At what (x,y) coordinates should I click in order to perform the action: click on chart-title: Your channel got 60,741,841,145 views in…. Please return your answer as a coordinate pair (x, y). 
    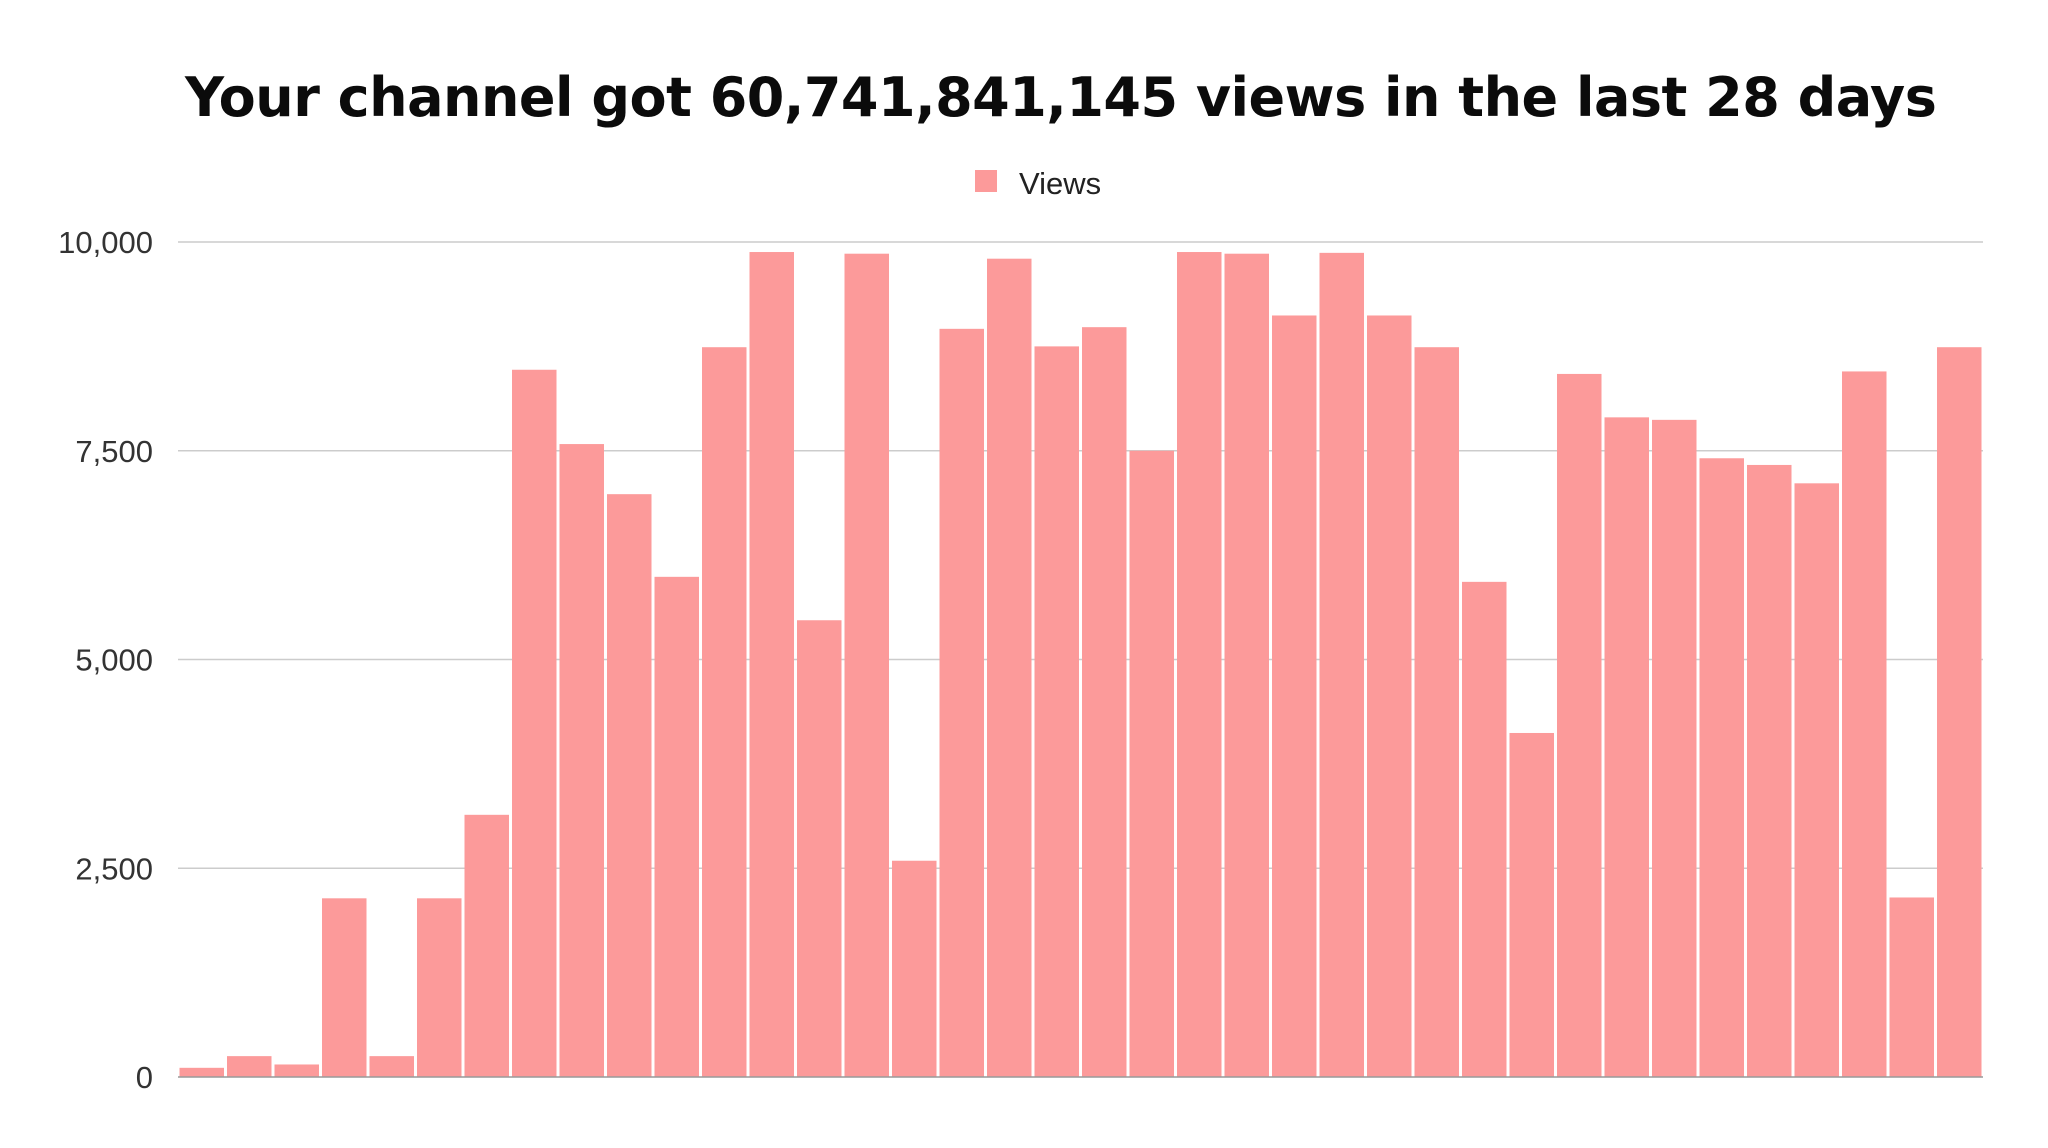
    Looking at the image, I should click on (1061, 97).